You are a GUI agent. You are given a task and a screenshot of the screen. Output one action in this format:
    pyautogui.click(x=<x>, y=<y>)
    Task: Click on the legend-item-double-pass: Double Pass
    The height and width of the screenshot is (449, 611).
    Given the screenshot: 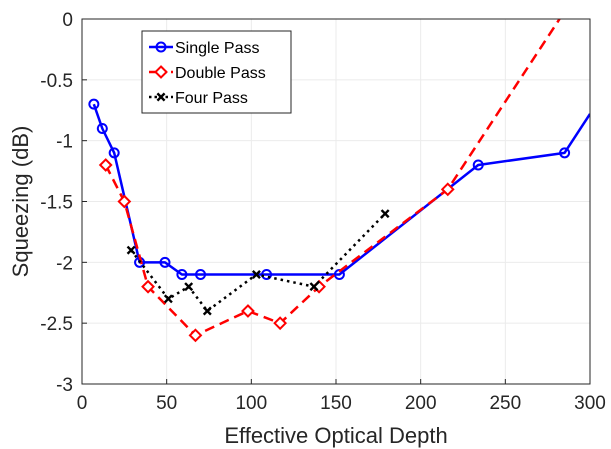 What is the action you would take?
    pyautogui.click(x=207, y=73)
    